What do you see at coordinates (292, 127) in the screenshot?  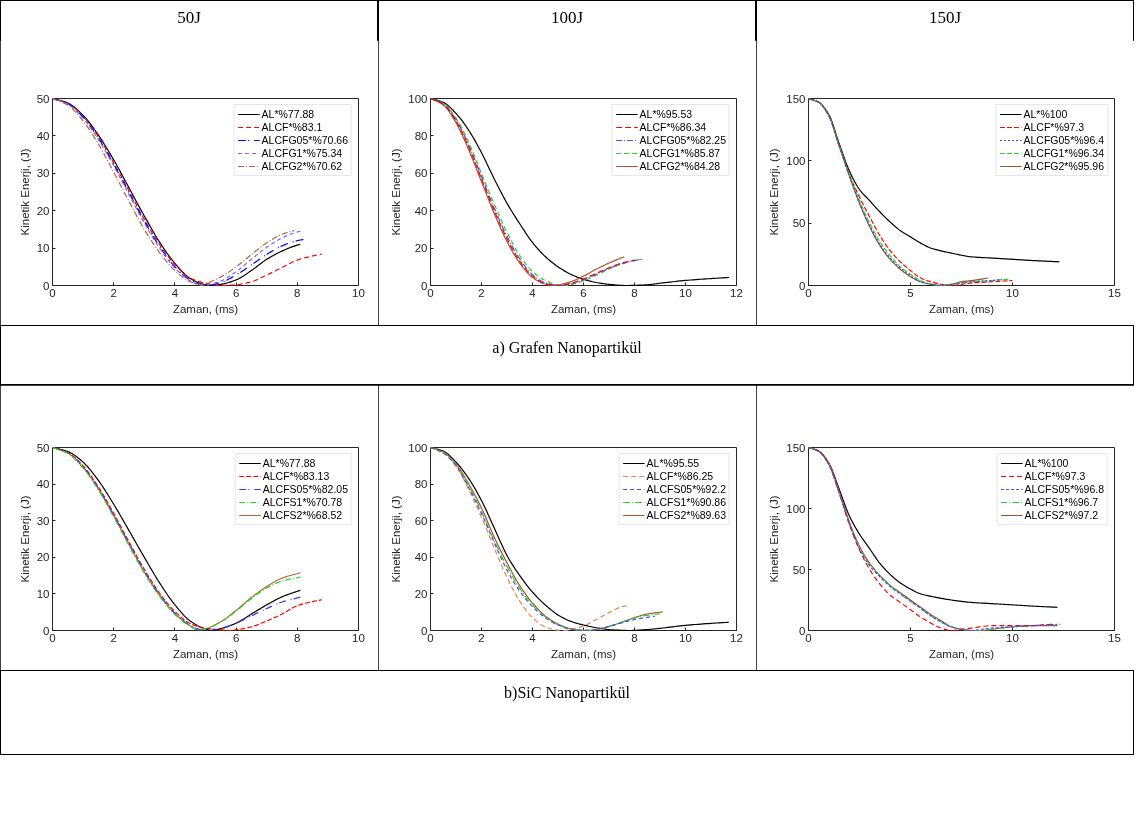 I see `legend-label: ALCF*%83.1` at bounding box center [292, 127].